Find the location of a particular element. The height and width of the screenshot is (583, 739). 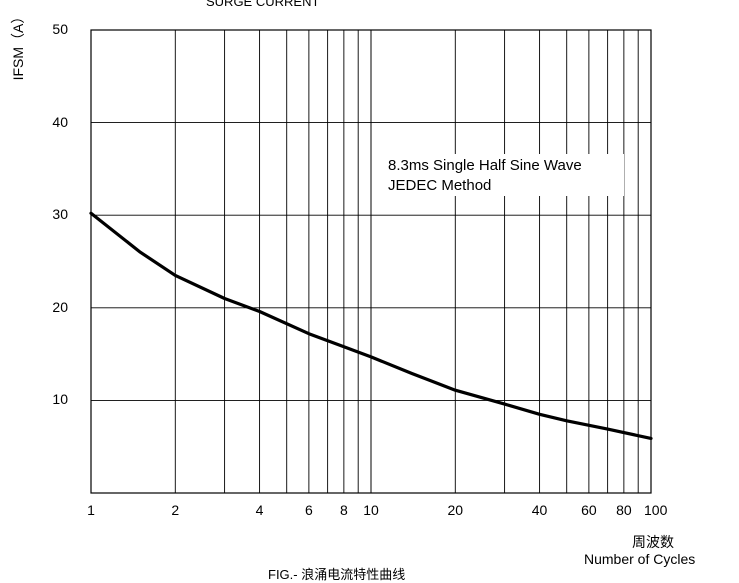

x-tick-label: 40 is located at coordinates (539, 510).